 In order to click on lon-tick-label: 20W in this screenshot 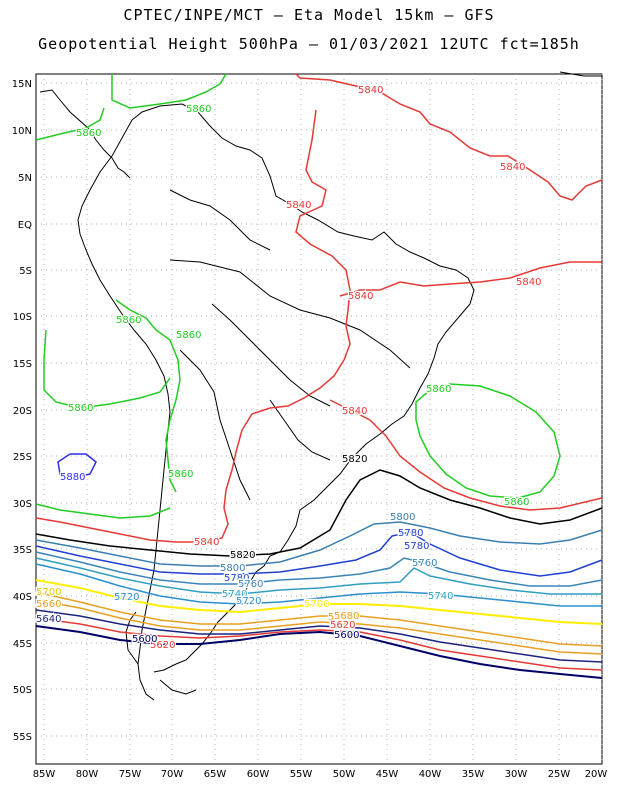, I will do `click(596, 774)`.